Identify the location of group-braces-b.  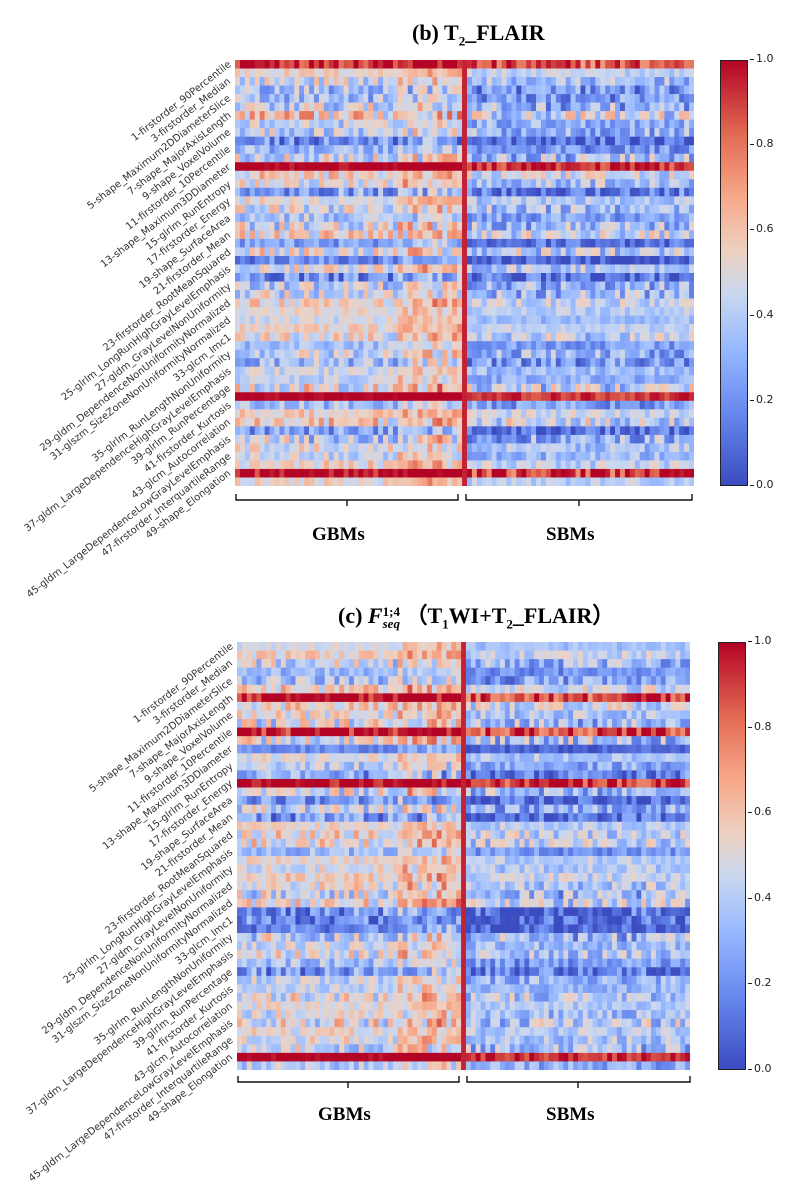
(464, 500).